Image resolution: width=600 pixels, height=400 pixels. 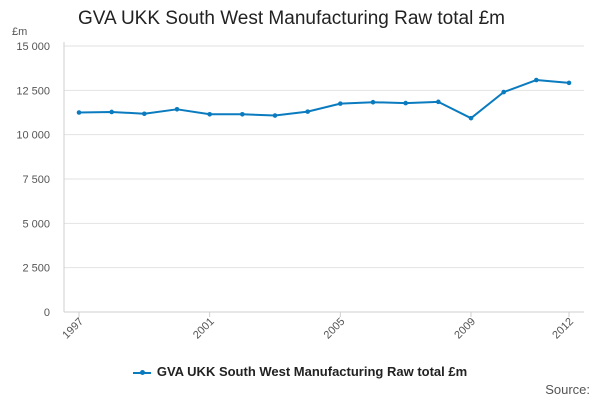 What do you see at coordinates (73, 329) in the screenshot?
I see `x-tick-label: 1997` at bounding box center [73, 329].